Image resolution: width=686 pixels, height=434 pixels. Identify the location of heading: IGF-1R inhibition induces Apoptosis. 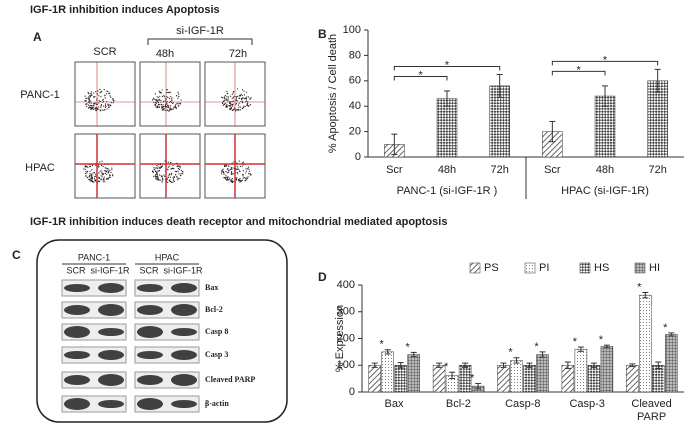
(125, 10).